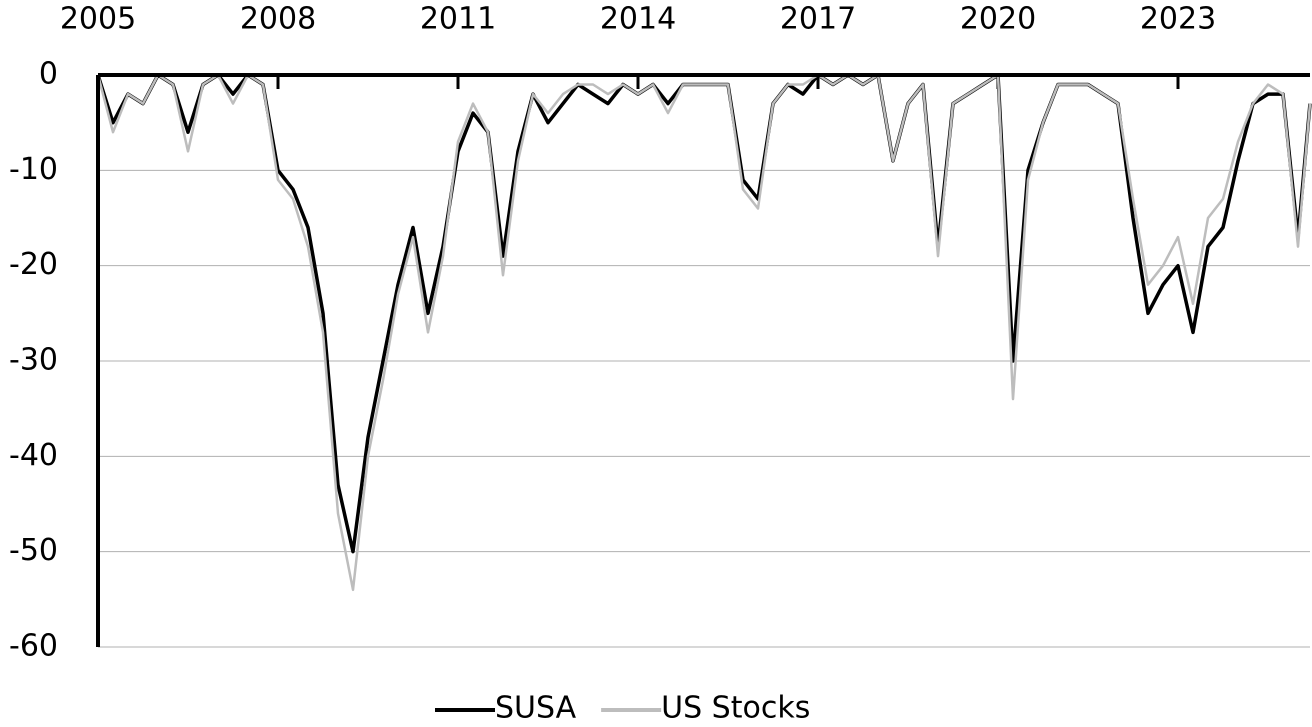 The image size is (1312, 727). What do you see at coordinates (98, 19) in the screenshot?
I see `x-tick-label: 2005` at bounding box center [98, 19].